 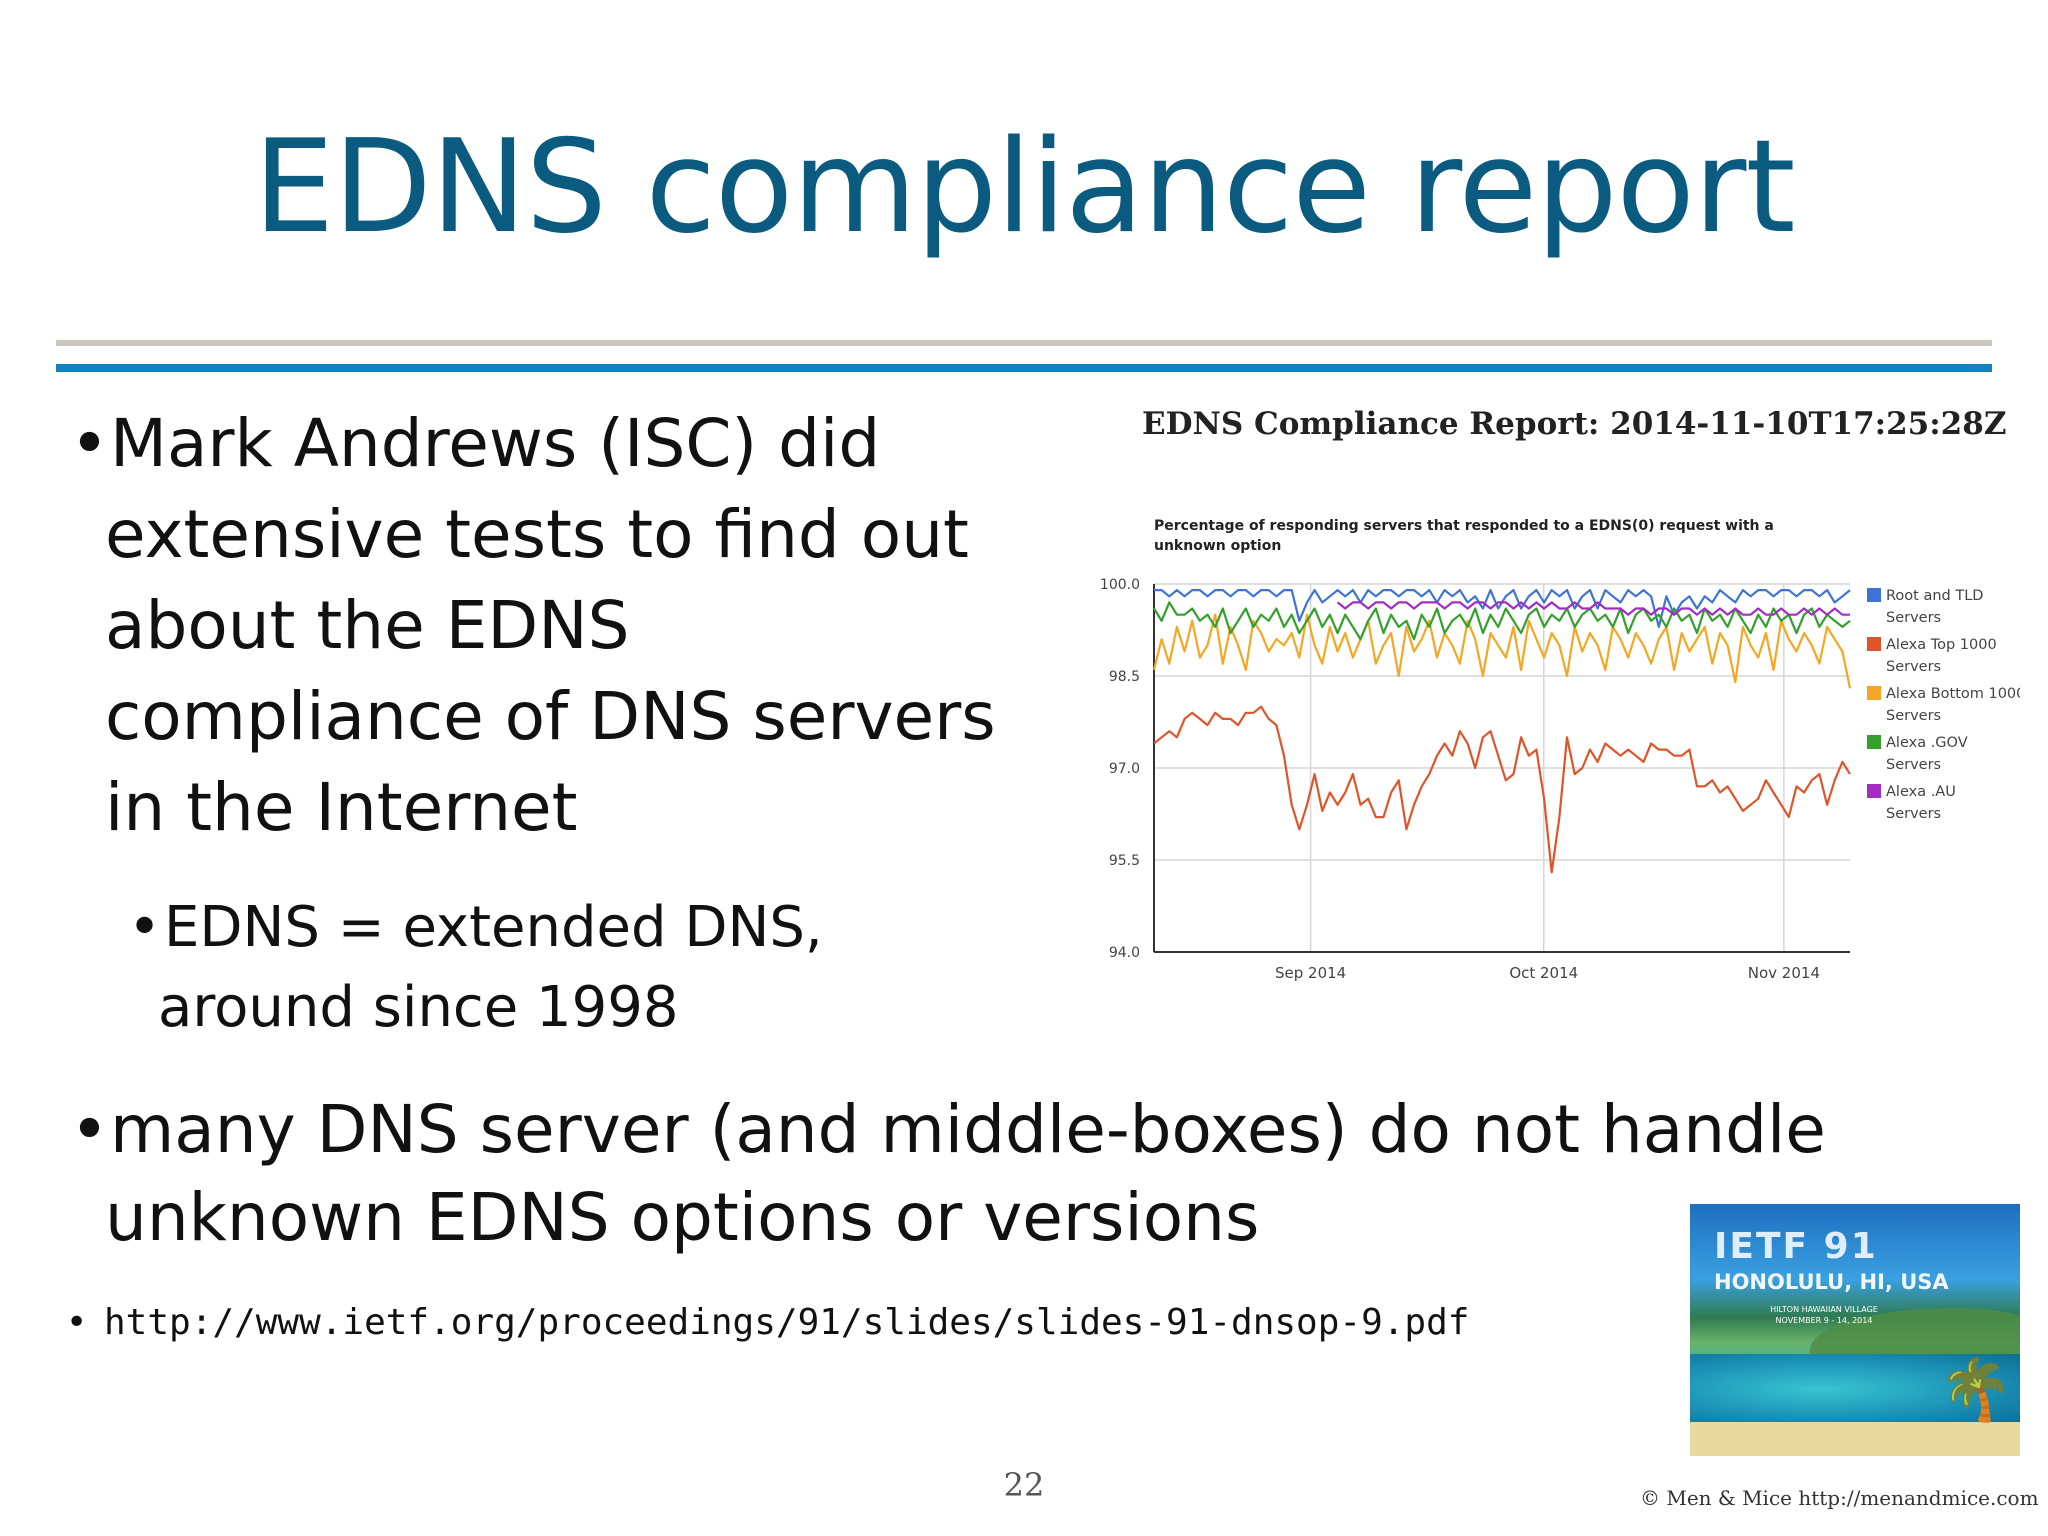 I want to click on x-tick-label: Oct 2014, so click(x=1543, y=973).